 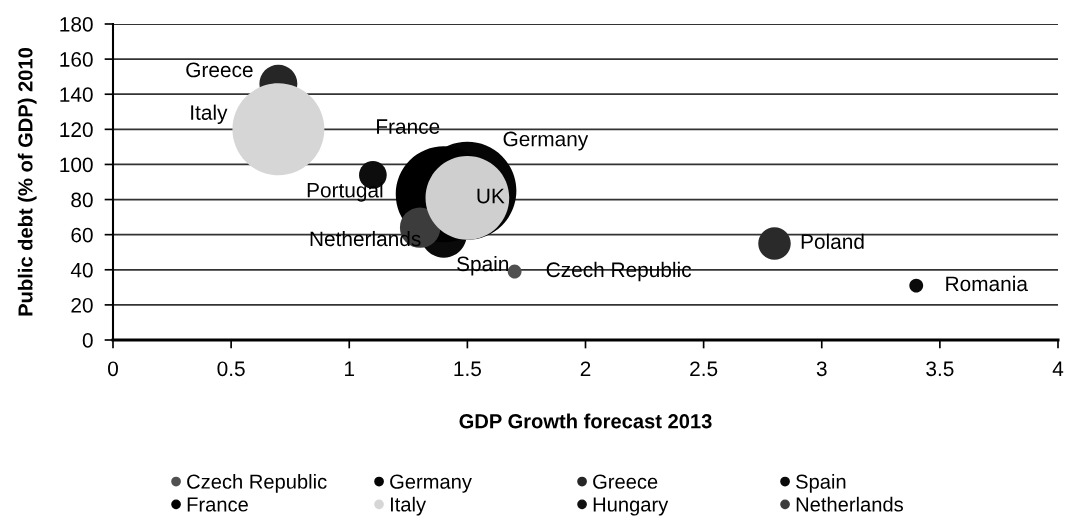 I want to click on x-tick-label: 3.5, so click(x=940, y=369).